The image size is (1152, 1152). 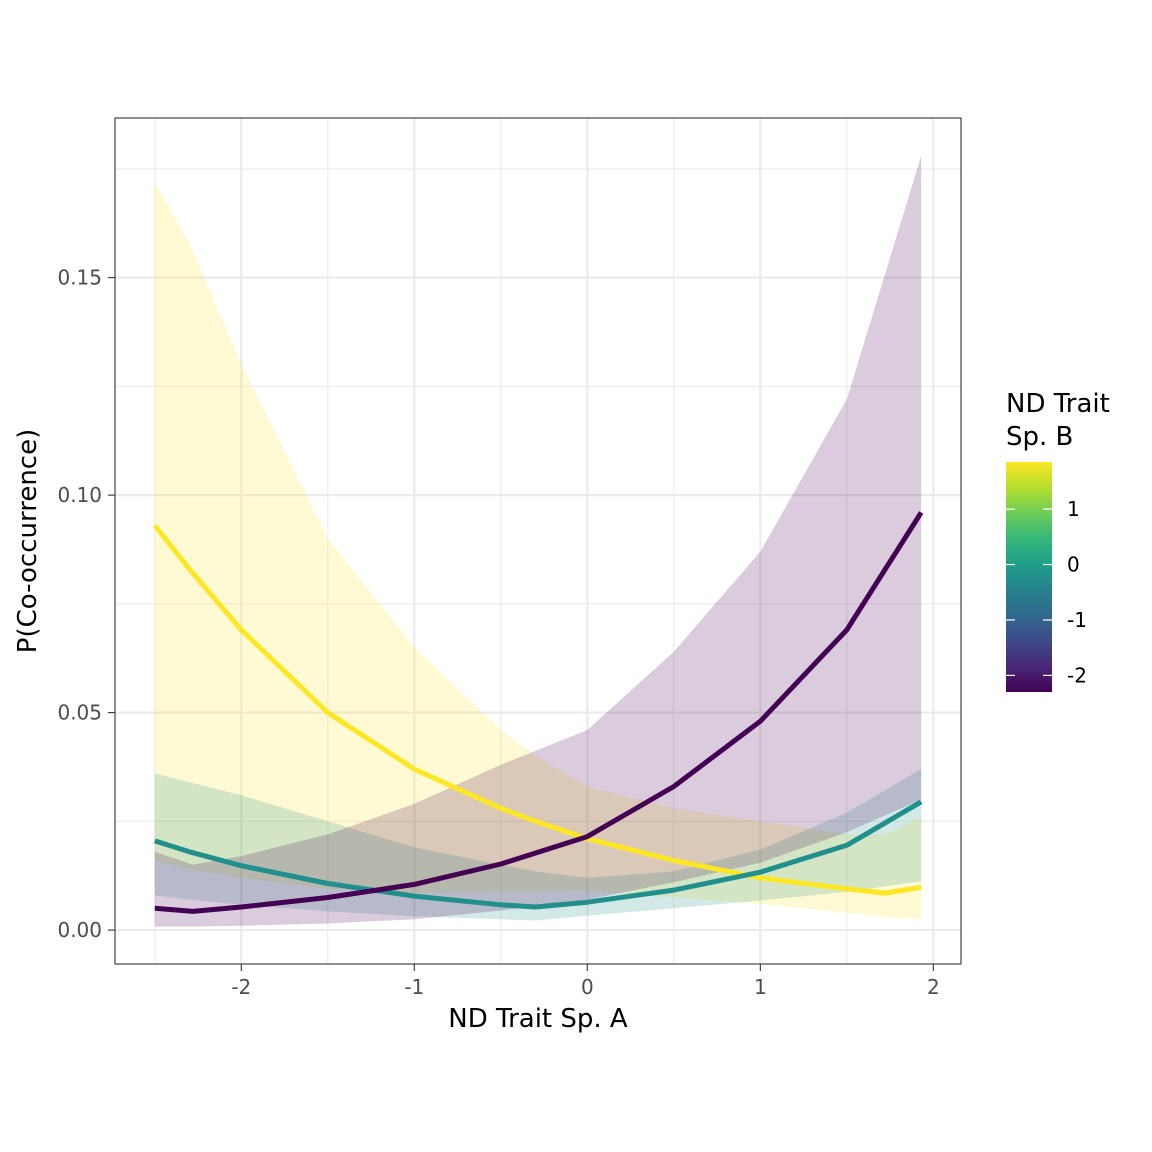 I want to click on x-axis: -2 -1 0 1 2, so click(x=585, y=981).